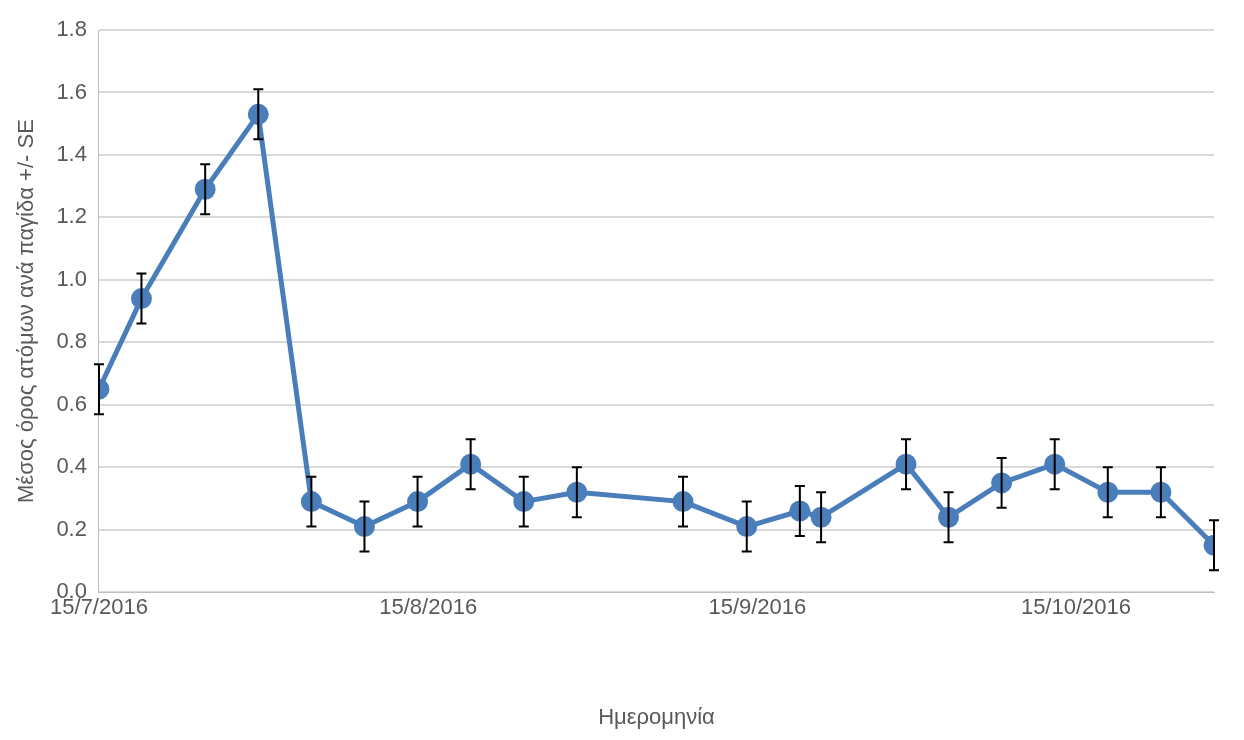 This screenshot has height=740, width=1244. I want to click on y-tick-label: 1.8, so click(71, 29).